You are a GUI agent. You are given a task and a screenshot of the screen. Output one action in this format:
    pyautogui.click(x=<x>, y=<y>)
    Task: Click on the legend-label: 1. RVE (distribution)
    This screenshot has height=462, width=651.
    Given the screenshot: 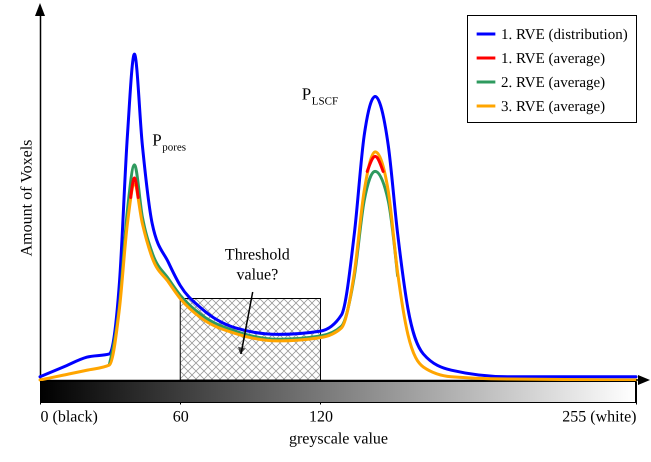 What is the action you would take?
    pyautogui.click(x=564, y=35)
    